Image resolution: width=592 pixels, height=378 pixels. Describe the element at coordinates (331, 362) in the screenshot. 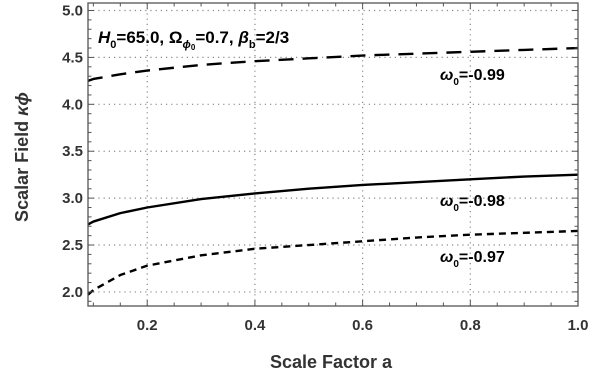

I see `x-axis-title: Scale Factor a` at that location.